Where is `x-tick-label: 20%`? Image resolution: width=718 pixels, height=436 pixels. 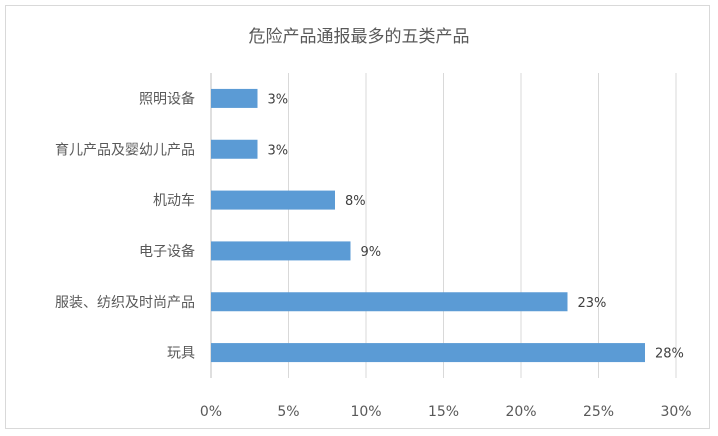 x-tick-label: 20% is located at coordinates (520, 412).